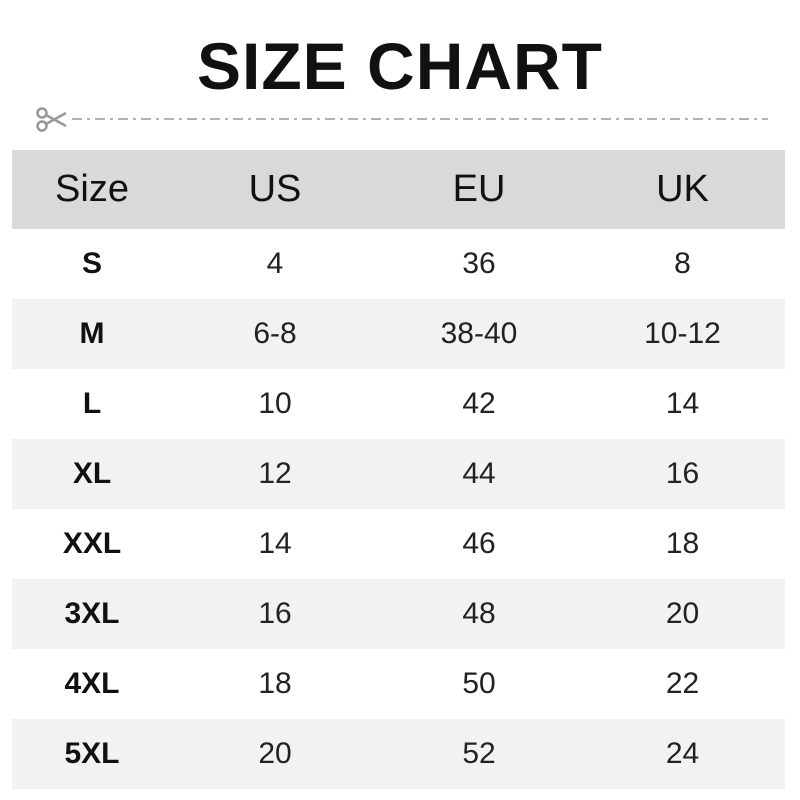 The height and width of the screenshot is (800, 800). What do you see at coordinates (682, 753) in the screenshot?
I see `cell-uk: 24` at bounding box center [682, 753].